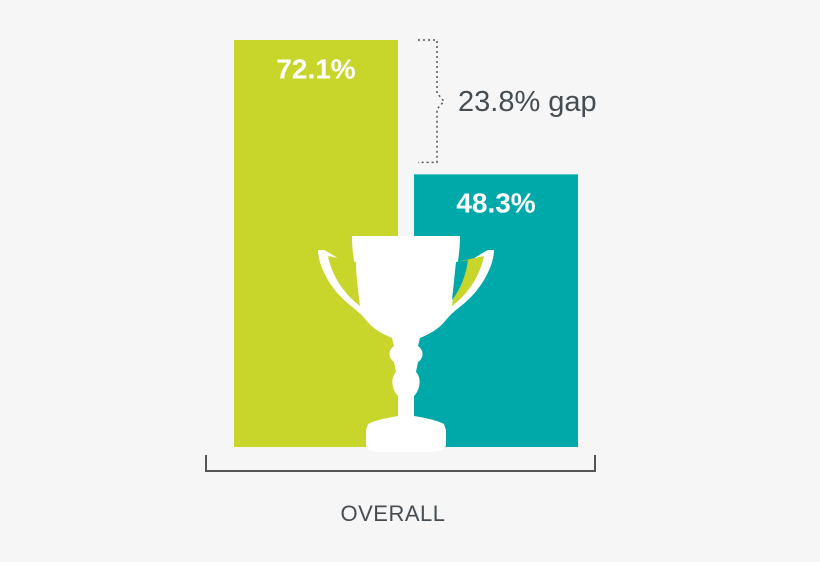  I want to click on x-category-label: OVERALL, so click(393, 513).